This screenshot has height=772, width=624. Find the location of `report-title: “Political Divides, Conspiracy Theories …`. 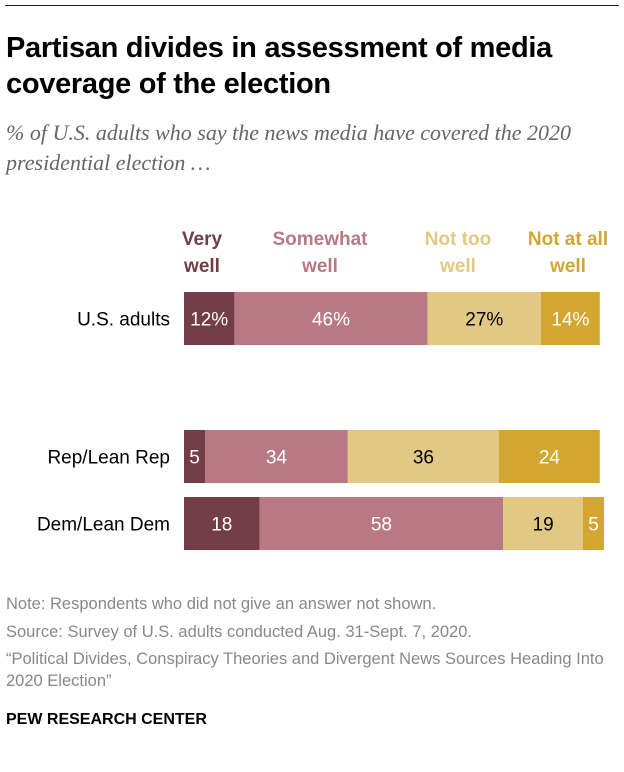

report-title: “Political Divides, Conspiracy Theories … is located at coordinates (305, 670).